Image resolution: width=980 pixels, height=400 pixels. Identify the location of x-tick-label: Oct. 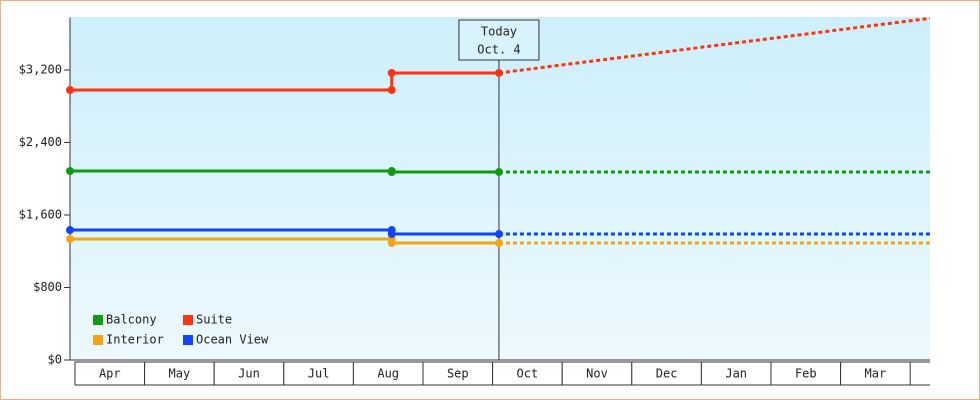
(528, 374).